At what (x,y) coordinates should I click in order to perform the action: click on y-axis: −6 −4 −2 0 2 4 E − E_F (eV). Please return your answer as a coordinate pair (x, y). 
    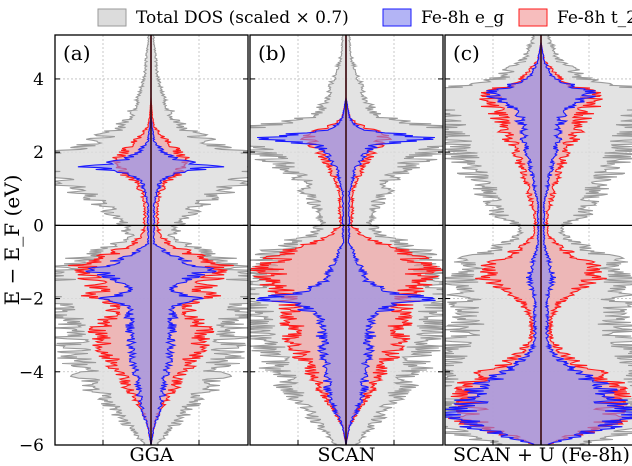
    Looking at the image, I should click on (22, 263).